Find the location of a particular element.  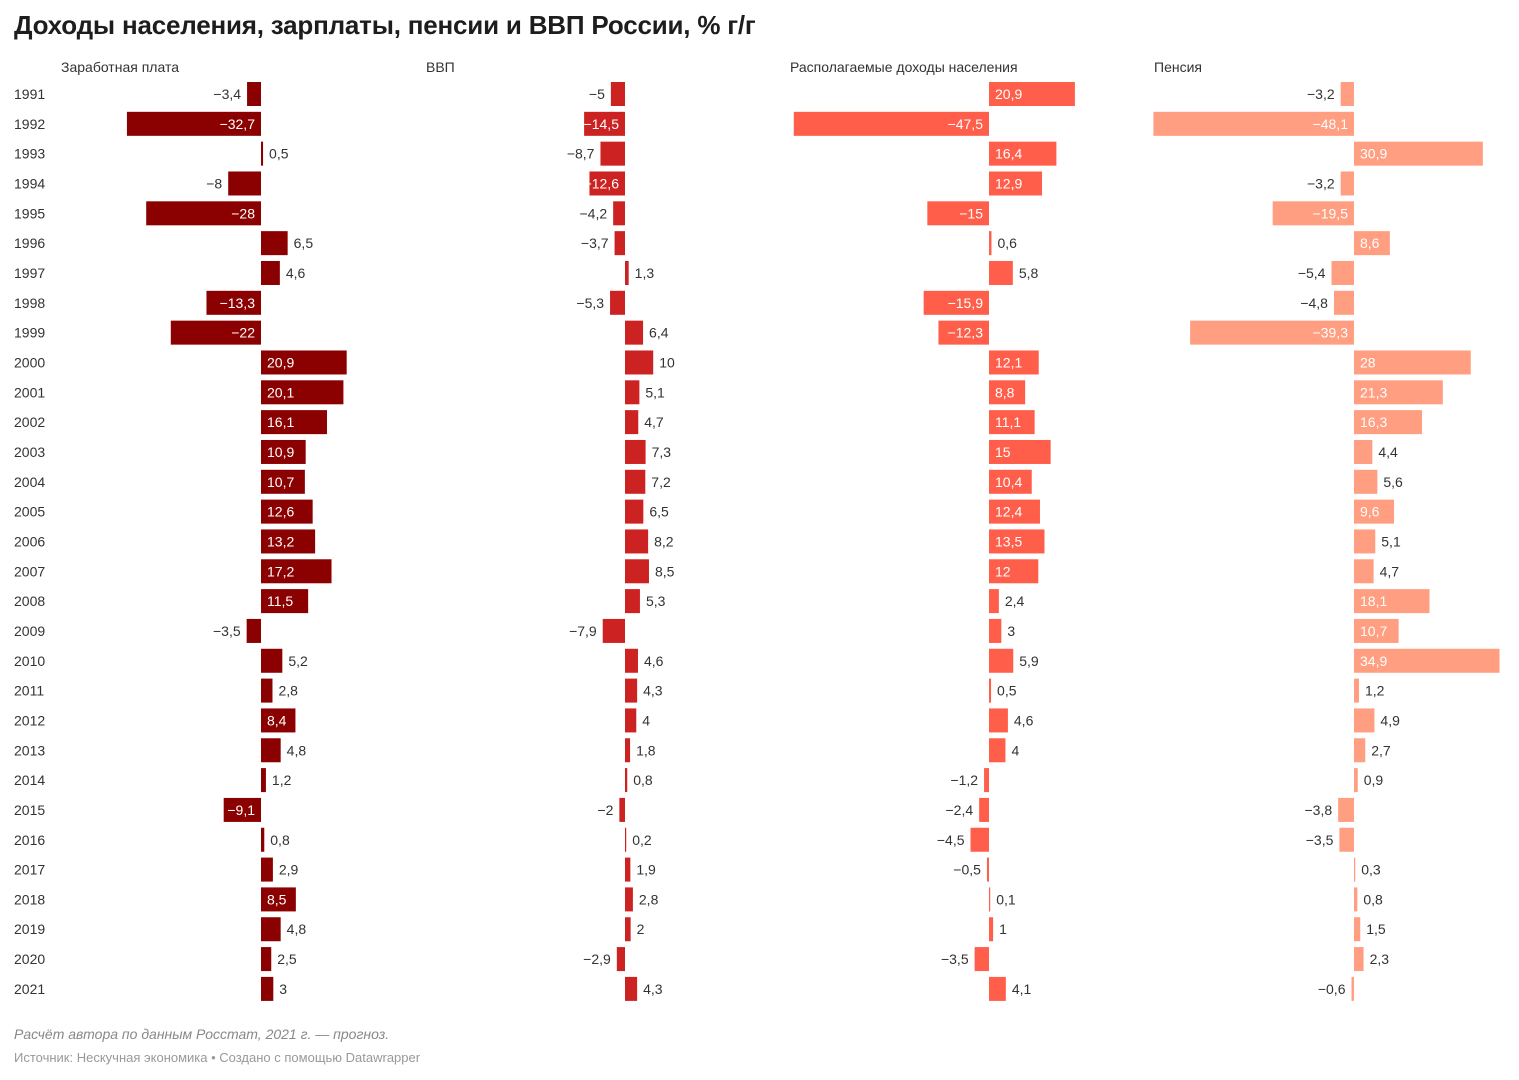

data-label: 4 is located at coordinates (646, 720).